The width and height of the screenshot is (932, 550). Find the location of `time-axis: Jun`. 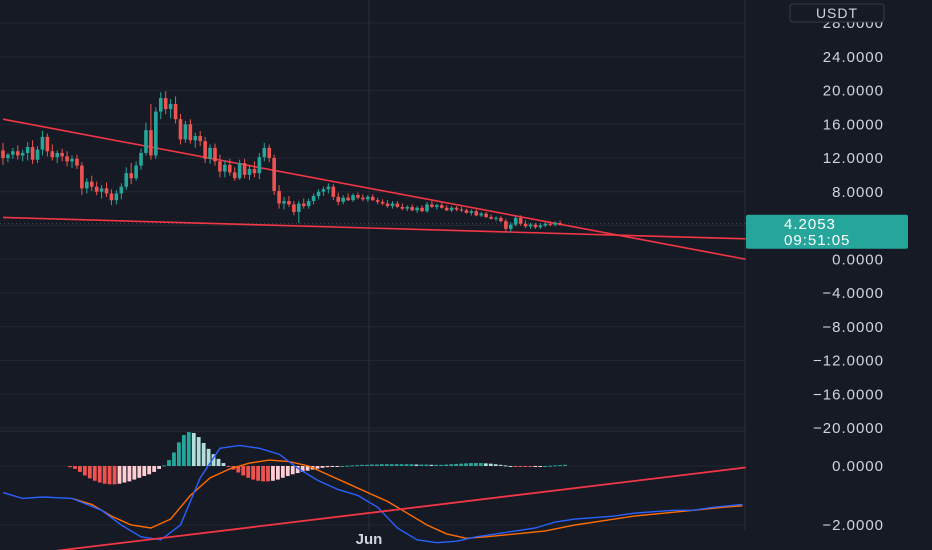

time-axis: Jun is located at coordinates (369, 539).